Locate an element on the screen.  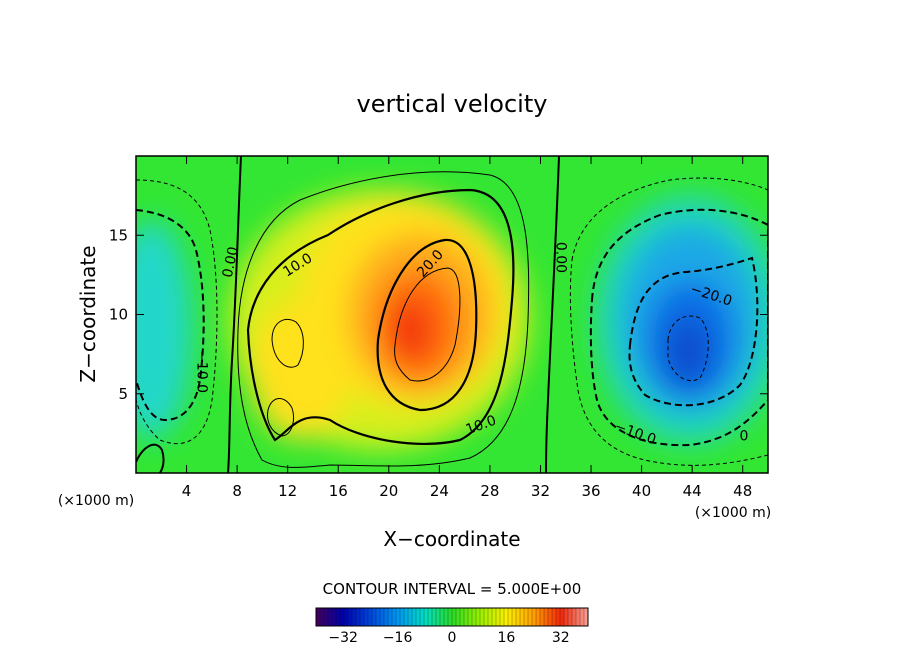
x-tick-label: 24 is located at coordinates (439, 491).